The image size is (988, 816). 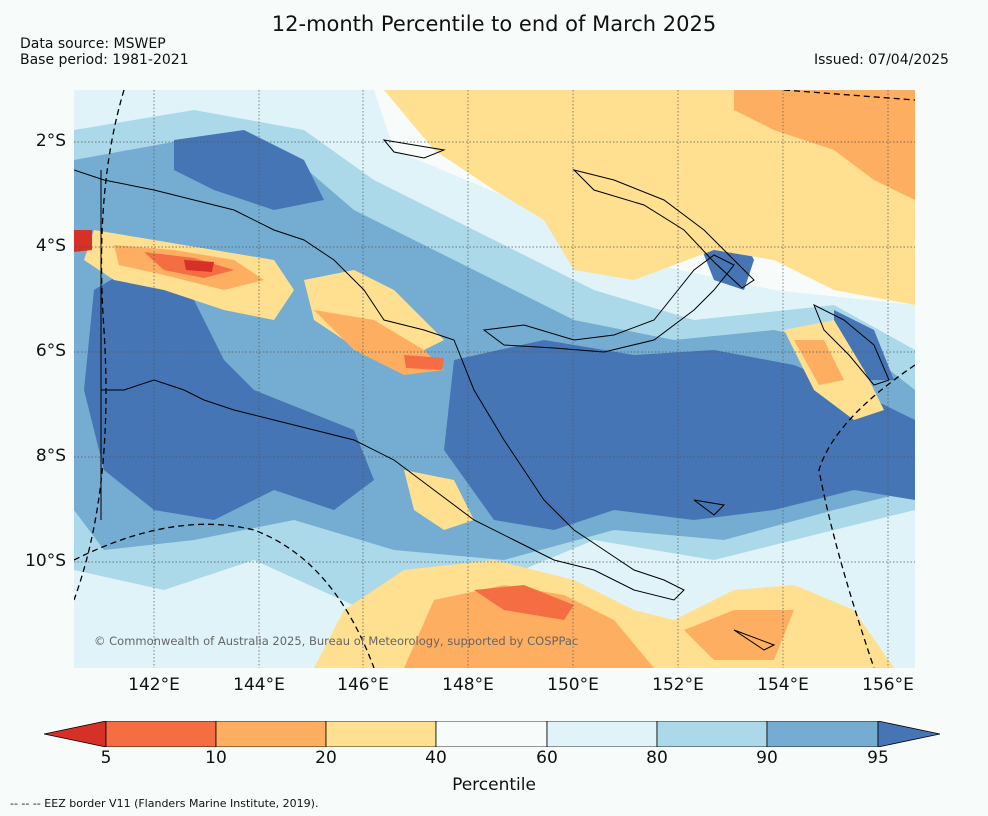 What do you see at coordinates (374, 315) in the screenshot?
I see `percentile-zone-20-40-central` at bounding box center [374, 315].